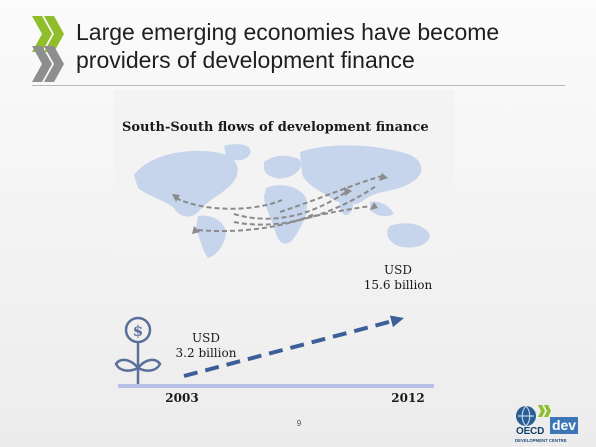 The width and height of the screenshot is (596, 447). Describe the element at coordinates (283, 167) in the screenshot. I see `europe-shape` at that location.